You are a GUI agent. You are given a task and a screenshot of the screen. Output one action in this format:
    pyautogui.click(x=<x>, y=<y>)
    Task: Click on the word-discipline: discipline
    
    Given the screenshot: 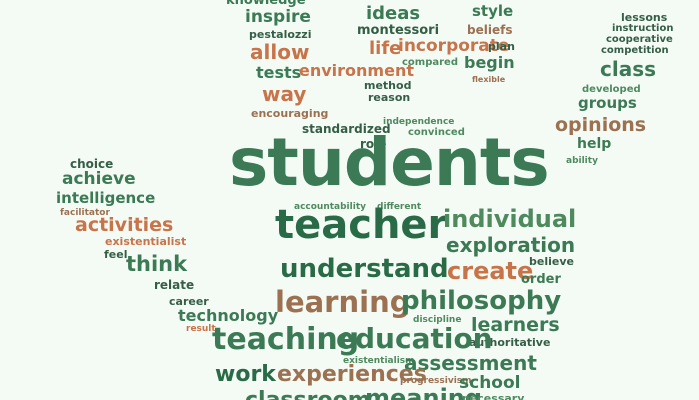 What is the action you would take?
    pyautogui.click(x=437, y=320)
    